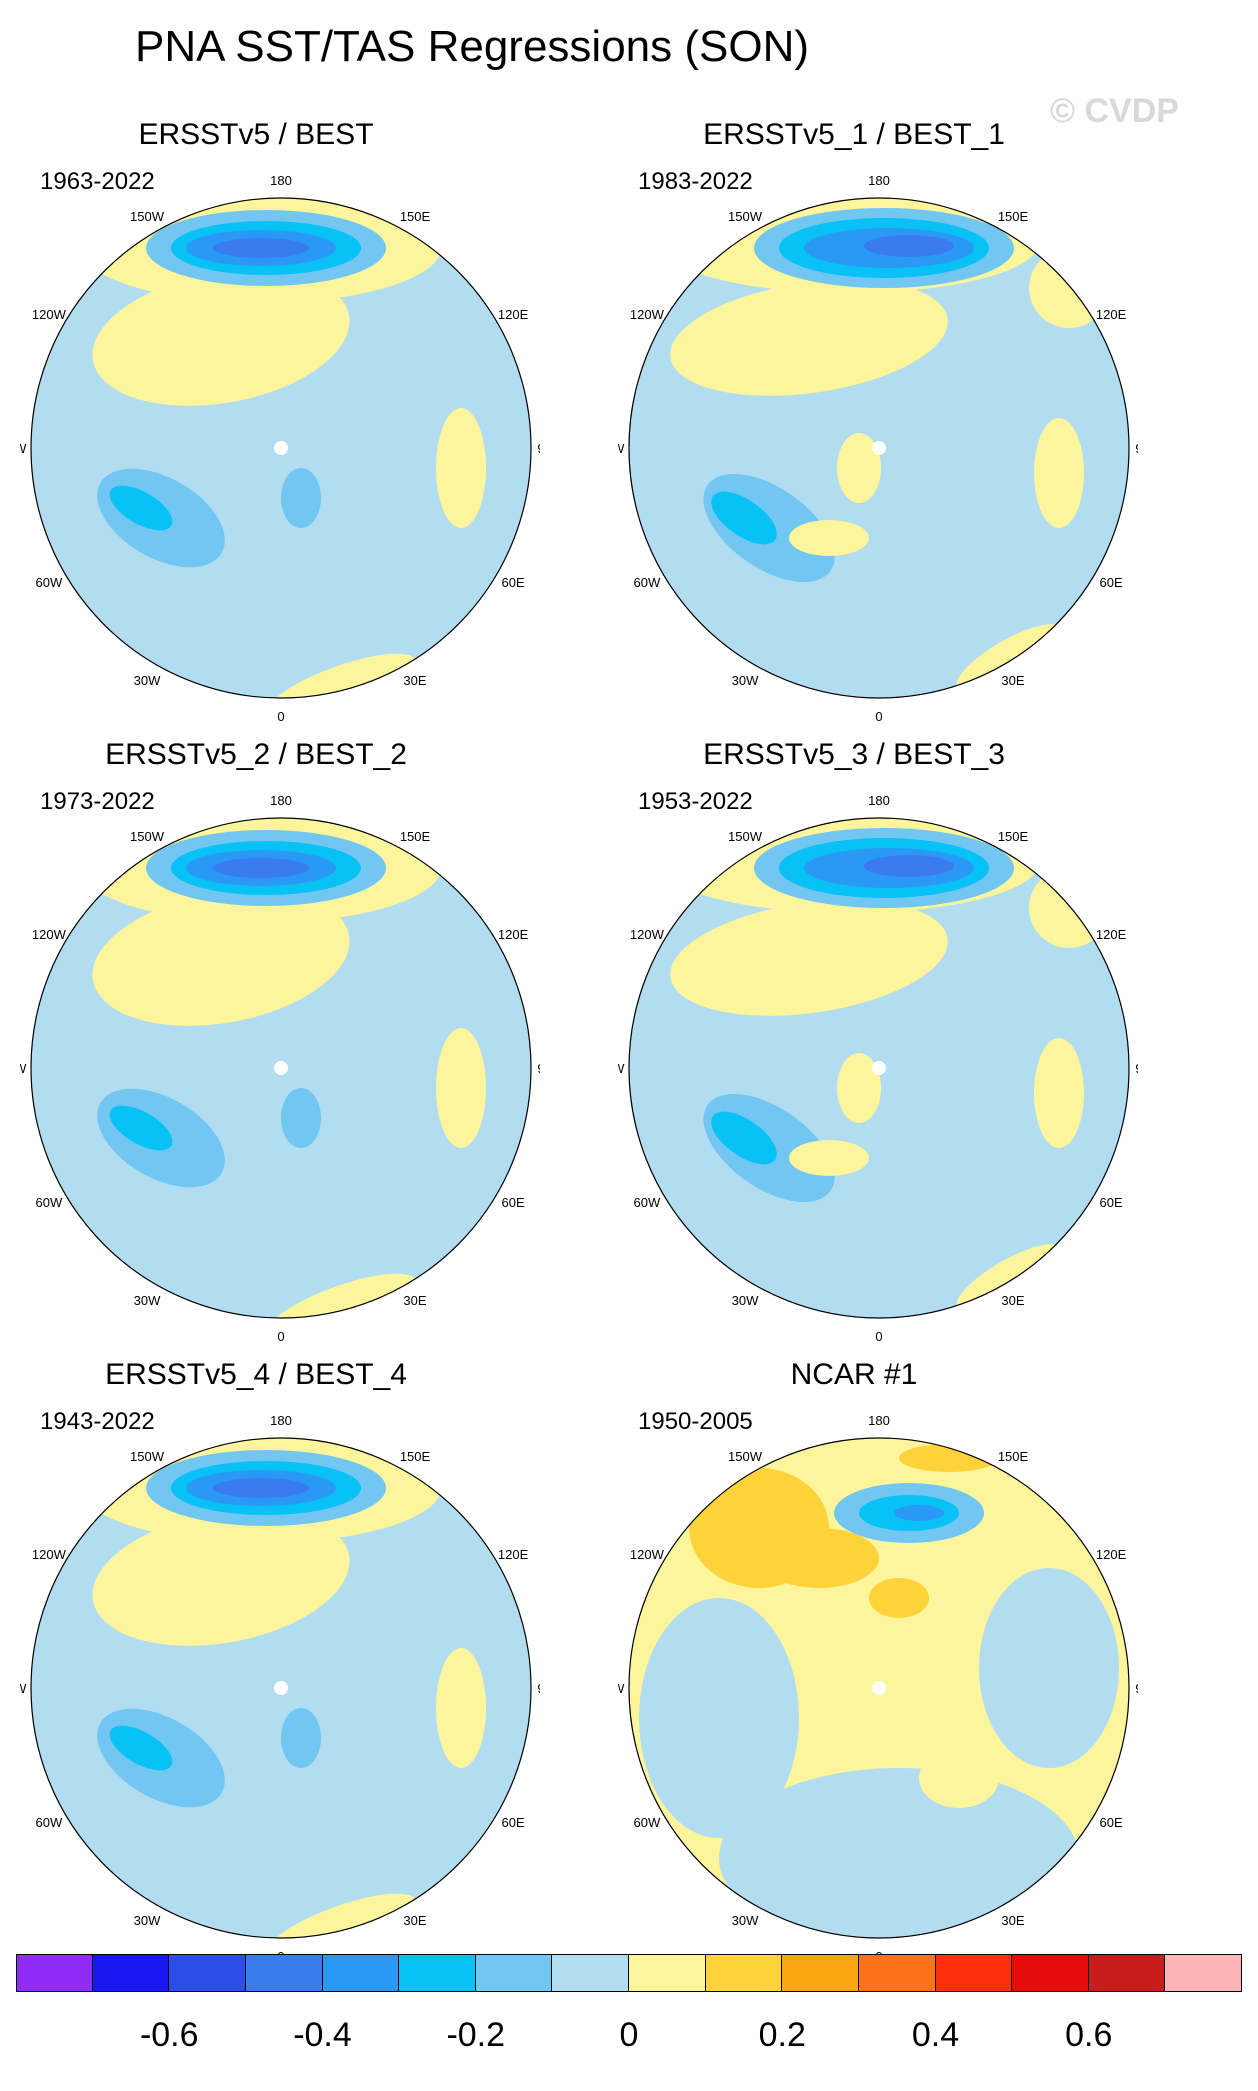  Describe the element at coordinates (97, 1421) in the screenshot. I see `panel-years: 1943-2022` at that location.